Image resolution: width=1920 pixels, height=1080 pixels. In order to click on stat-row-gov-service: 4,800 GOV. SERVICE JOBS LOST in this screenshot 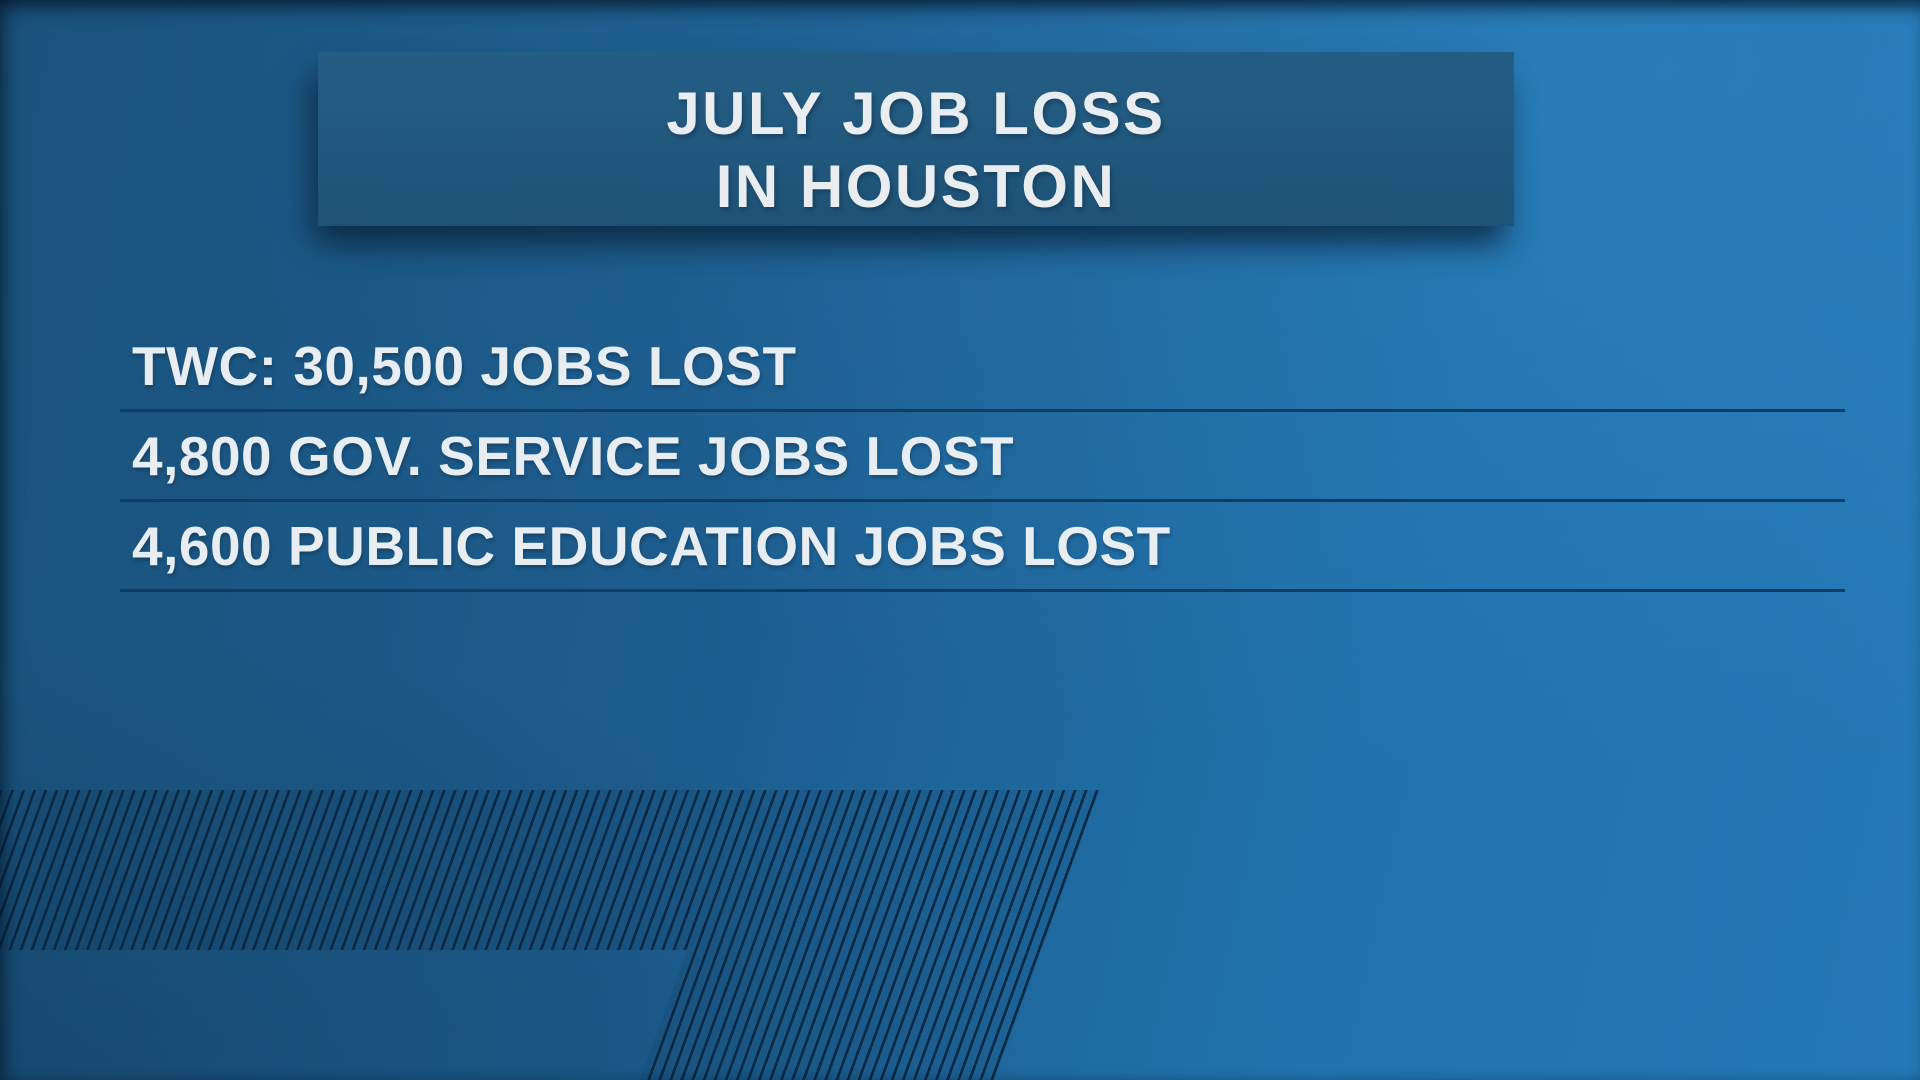, I will do `click(982, 457)`.